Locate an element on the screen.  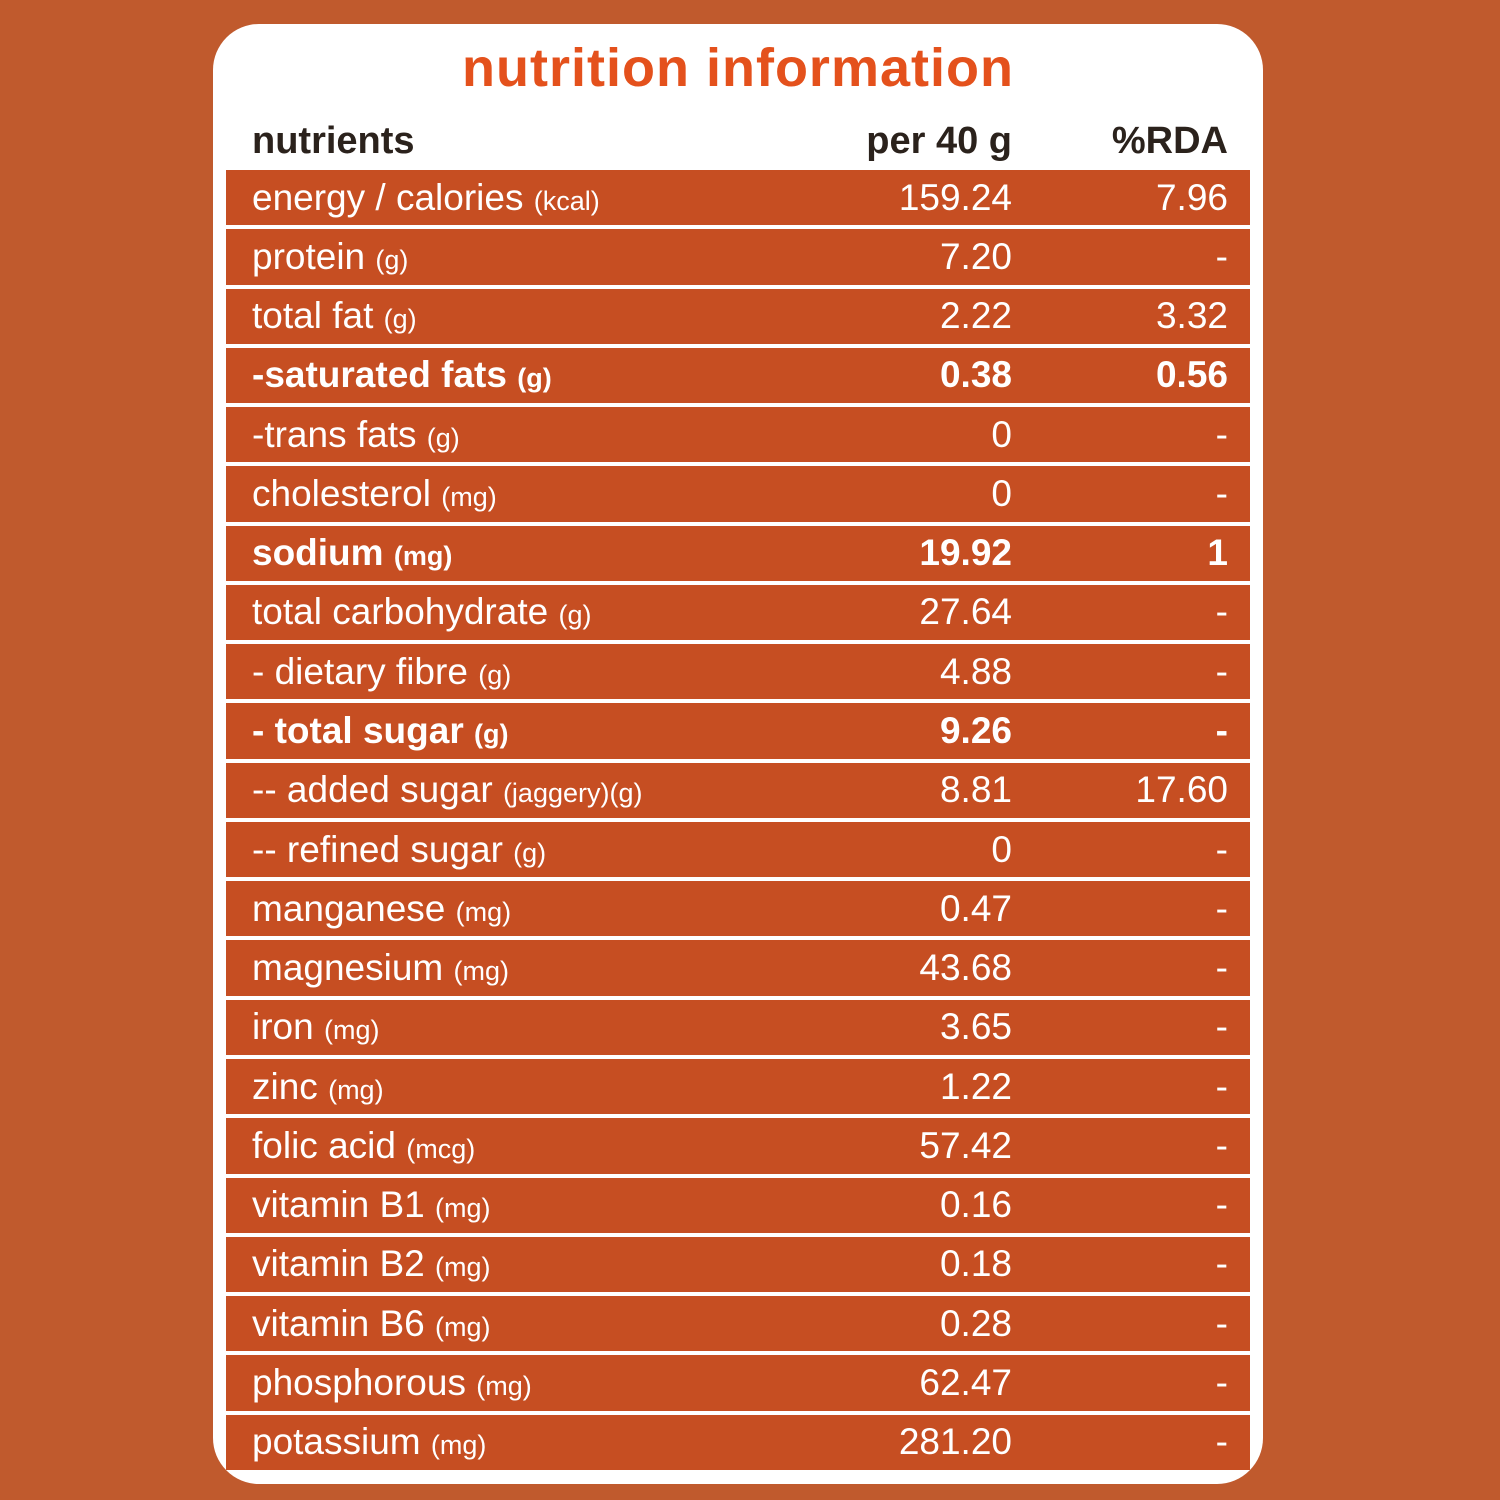
page-title: nutrition information is located at coordinates (738, 68).